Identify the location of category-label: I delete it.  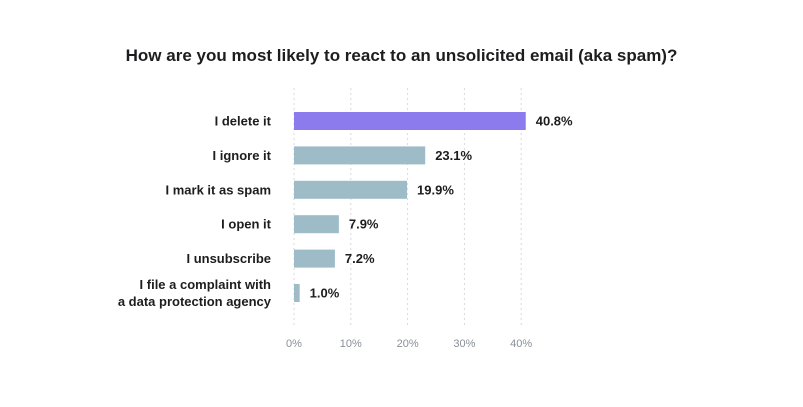
(243, 121).